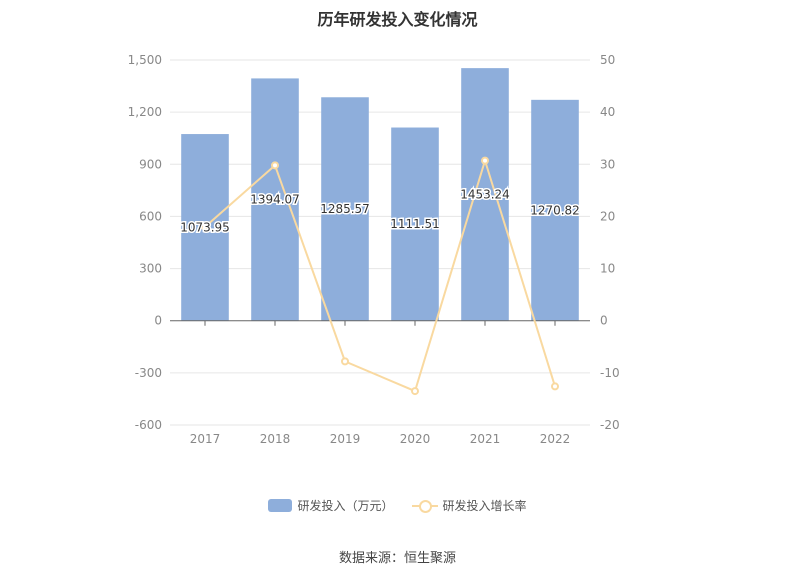 Image resolution: width=795 pixels, height=575 pixels. I want to click on x-tick-label: 2020, so click(415, 439).